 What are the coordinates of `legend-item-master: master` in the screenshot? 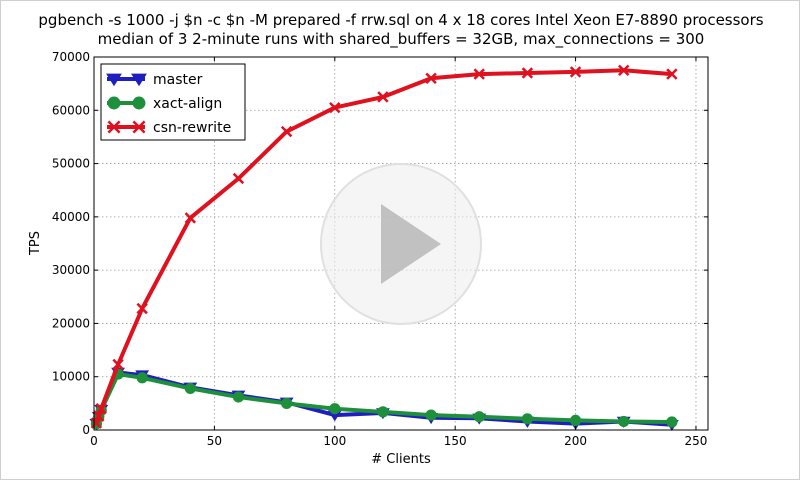 It's located at (154, 80).